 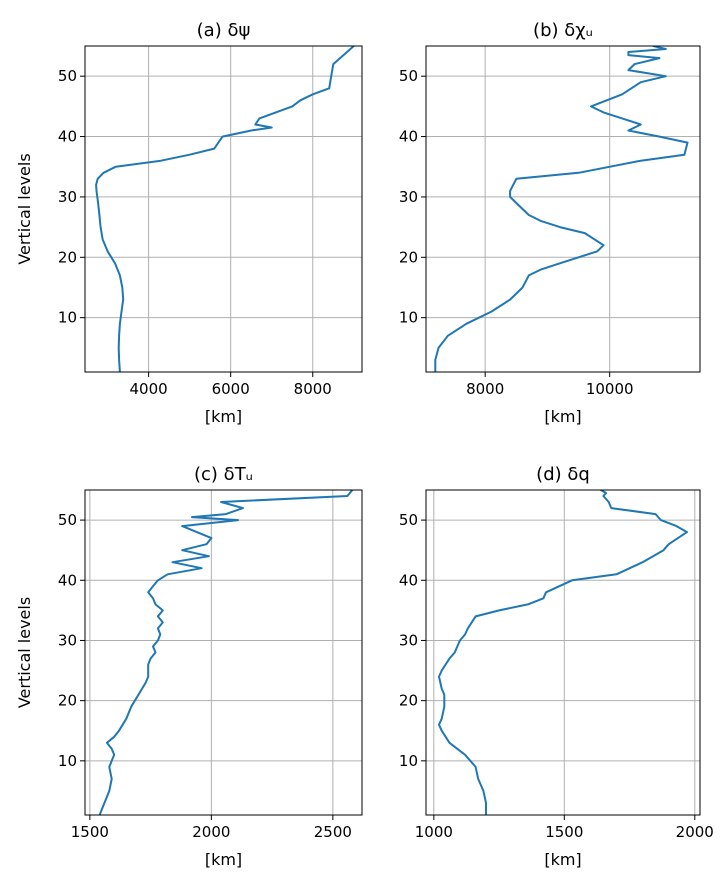 I want to click on x-tick-label: 4000, so click(x=149, y=389).